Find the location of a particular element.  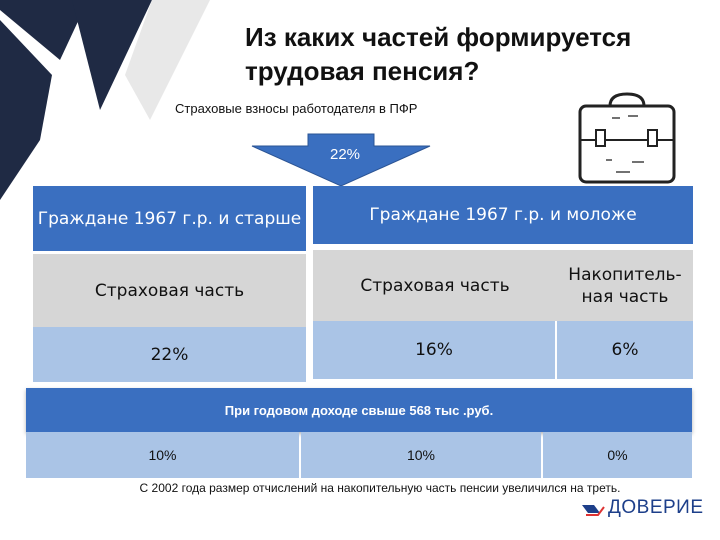

band-middle-value: 10% is located at coordinates (421, 455).